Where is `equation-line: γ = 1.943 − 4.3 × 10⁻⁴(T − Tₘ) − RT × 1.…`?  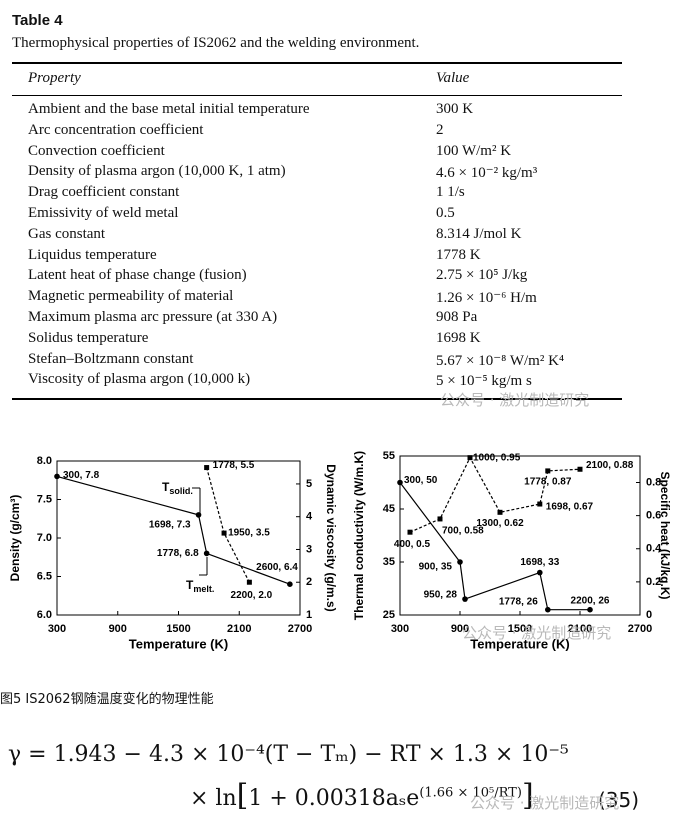 equation-line: γ = 1.943 − 4.3 × 10⁻⁴(T − Tₘ) − RT × 1.… is located at coordinates (288, 754).